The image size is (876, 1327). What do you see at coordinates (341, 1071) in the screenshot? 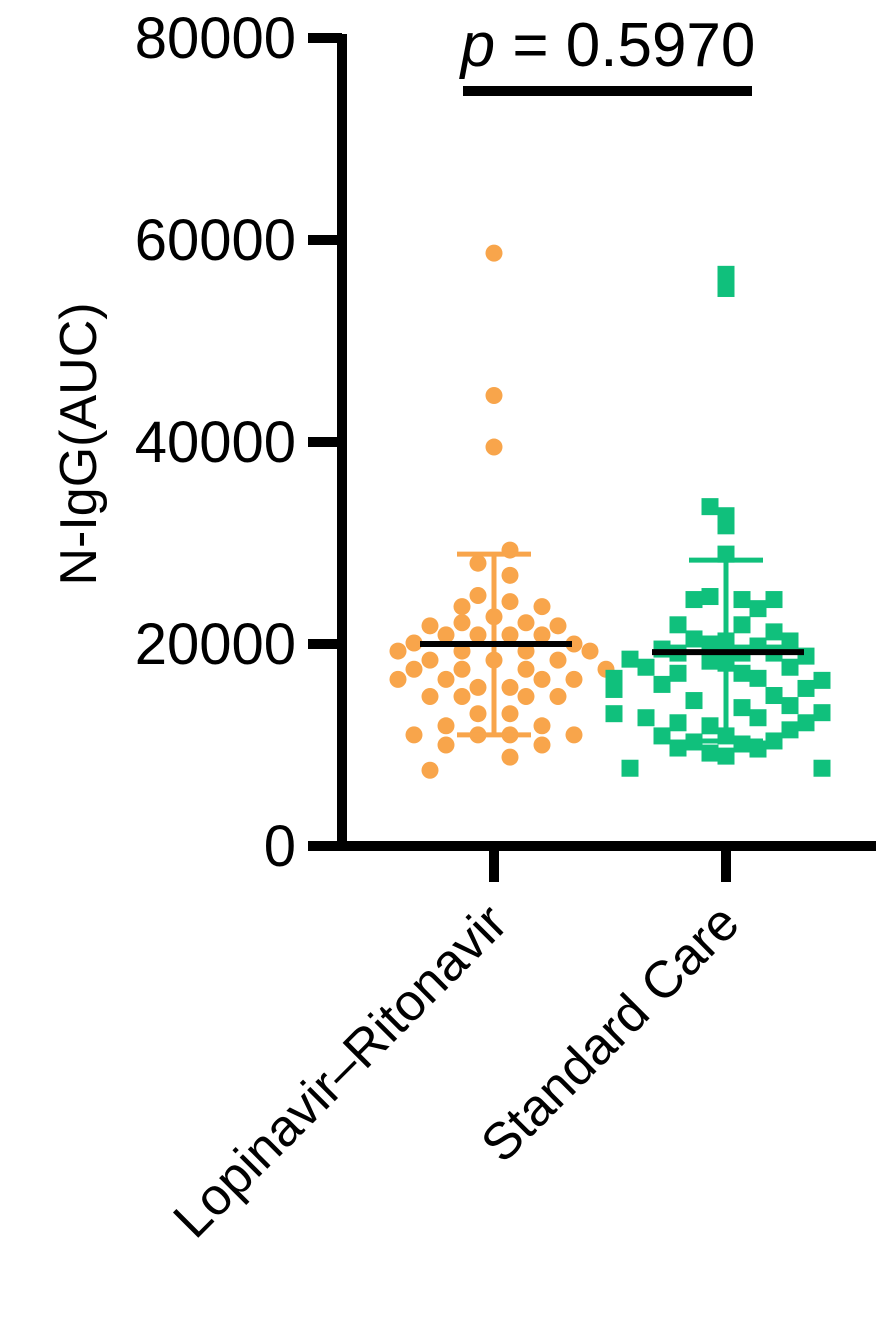
I see `category-label: Lopinavir–Ritonavir` at bounding box center [341, 1071].